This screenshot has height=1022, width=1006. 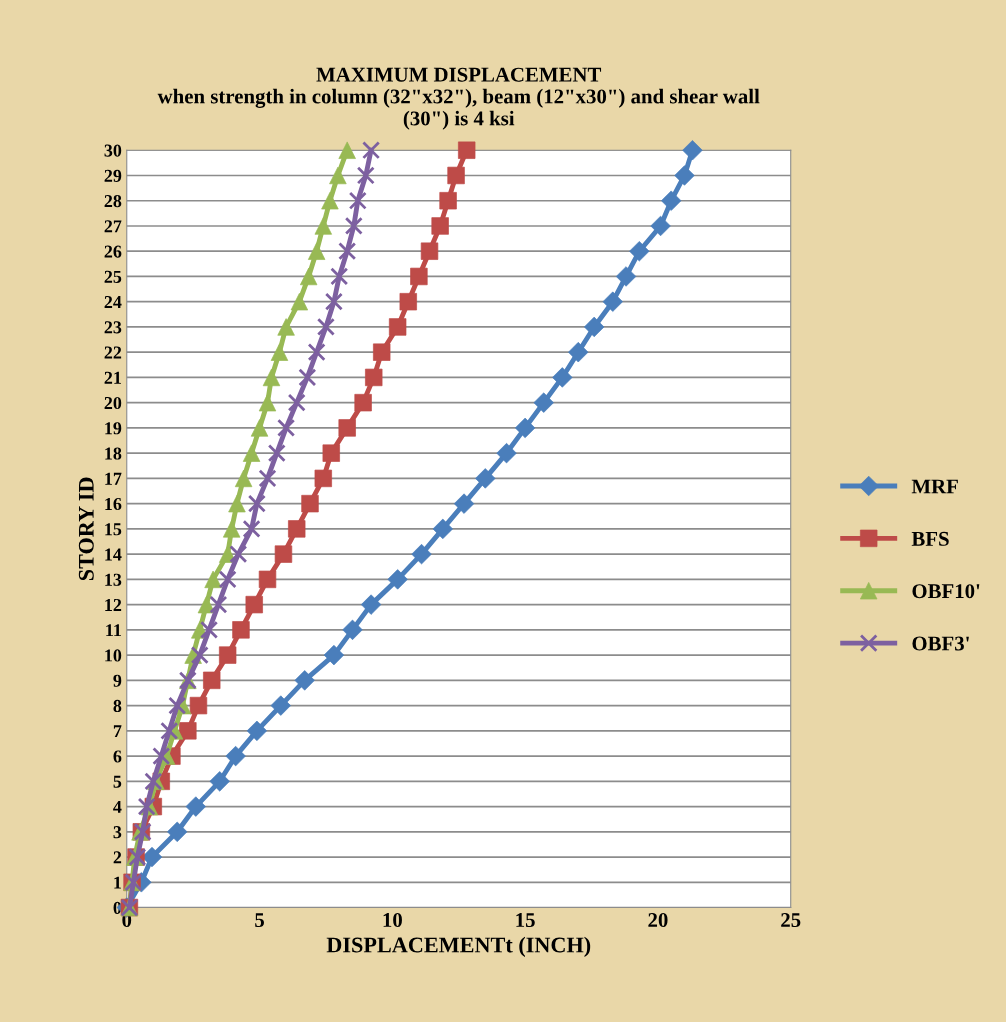 What do you see at coordinates (791, 920) in the screenshot?
I see `x-tick-label: 25` at bounding box center [791, 920].